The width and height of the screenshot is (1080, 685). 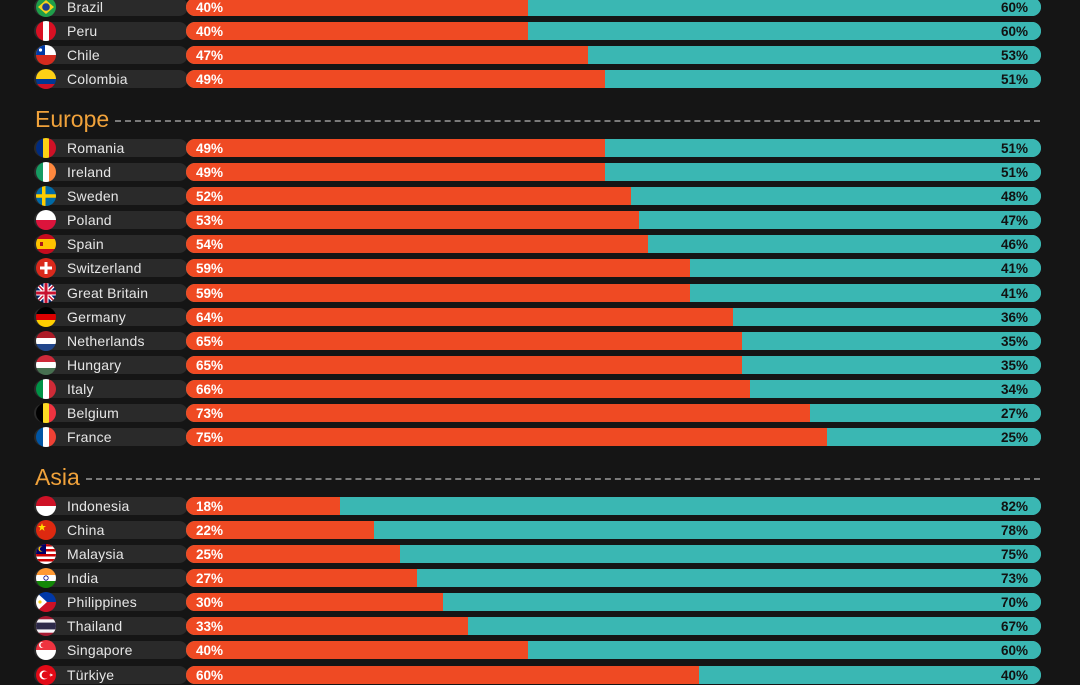 What do you see at coordinates (210, 244) in the screenshot?
I see `value-label-a: 54%` at bounding box center [210, 244].